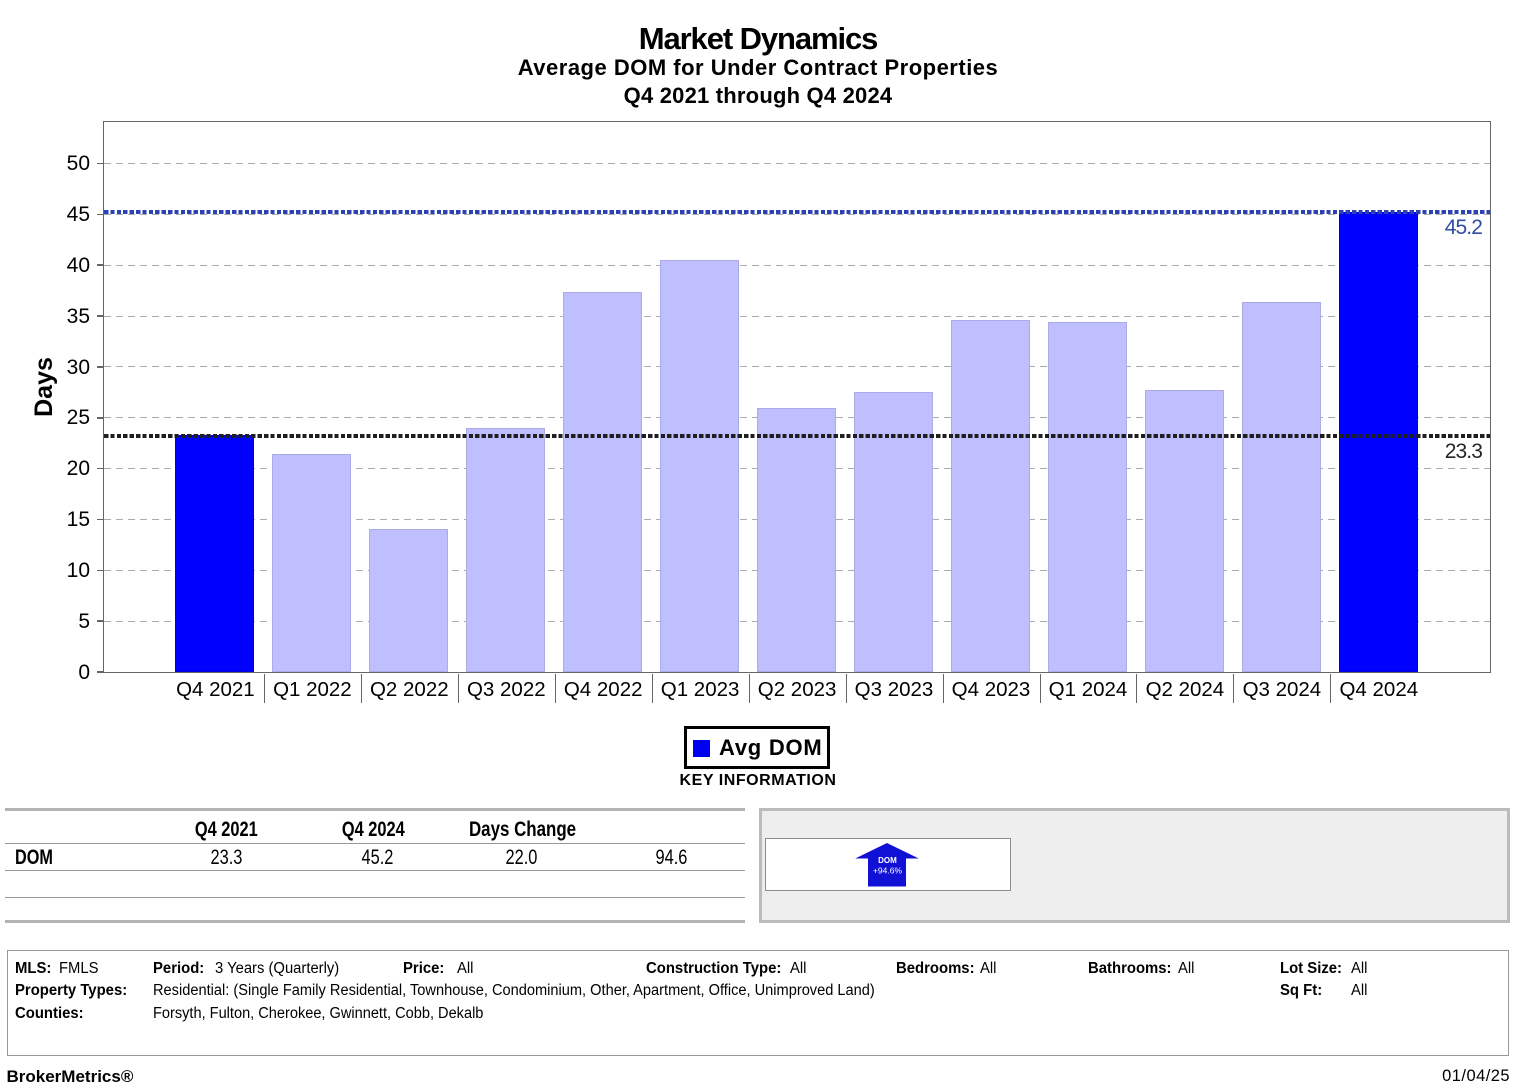  What do you see at coordinates (887, 860) in the screenshot?
I see `svg-text: DOM` at bounding box center [887, 860].